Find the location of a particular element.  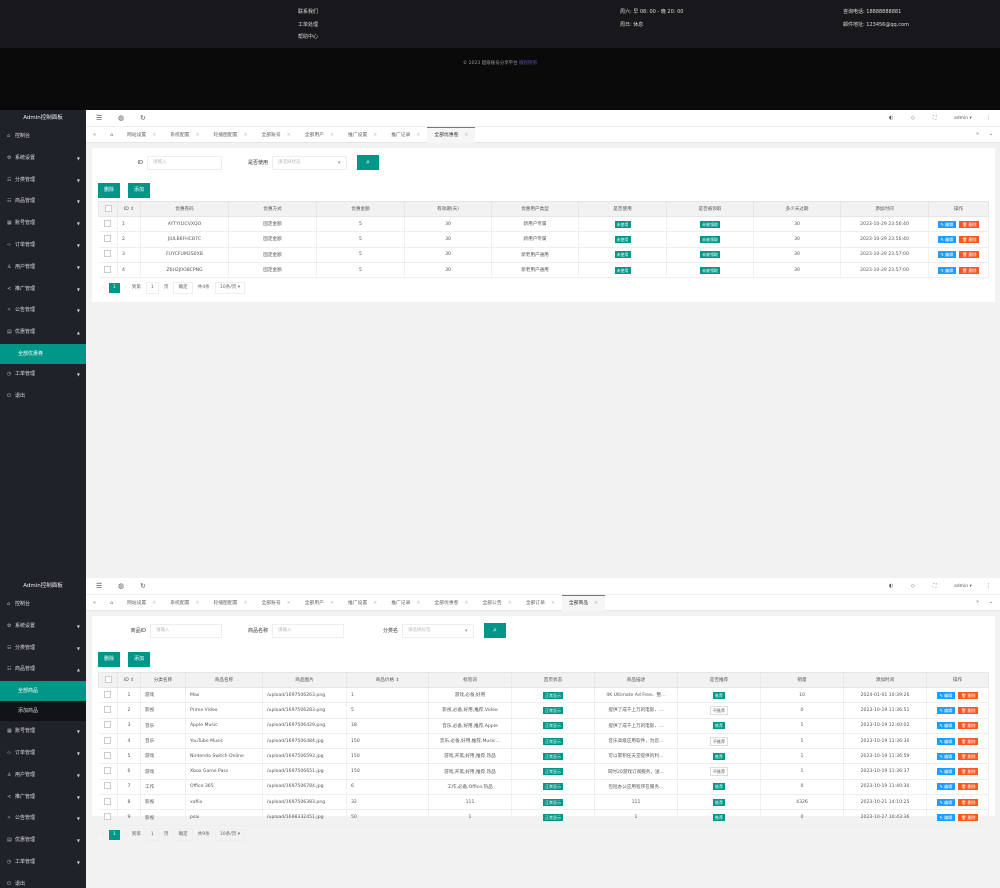

sidebar-item: ◷ 工单管理 ▼ is located at coordinates (43, 863).